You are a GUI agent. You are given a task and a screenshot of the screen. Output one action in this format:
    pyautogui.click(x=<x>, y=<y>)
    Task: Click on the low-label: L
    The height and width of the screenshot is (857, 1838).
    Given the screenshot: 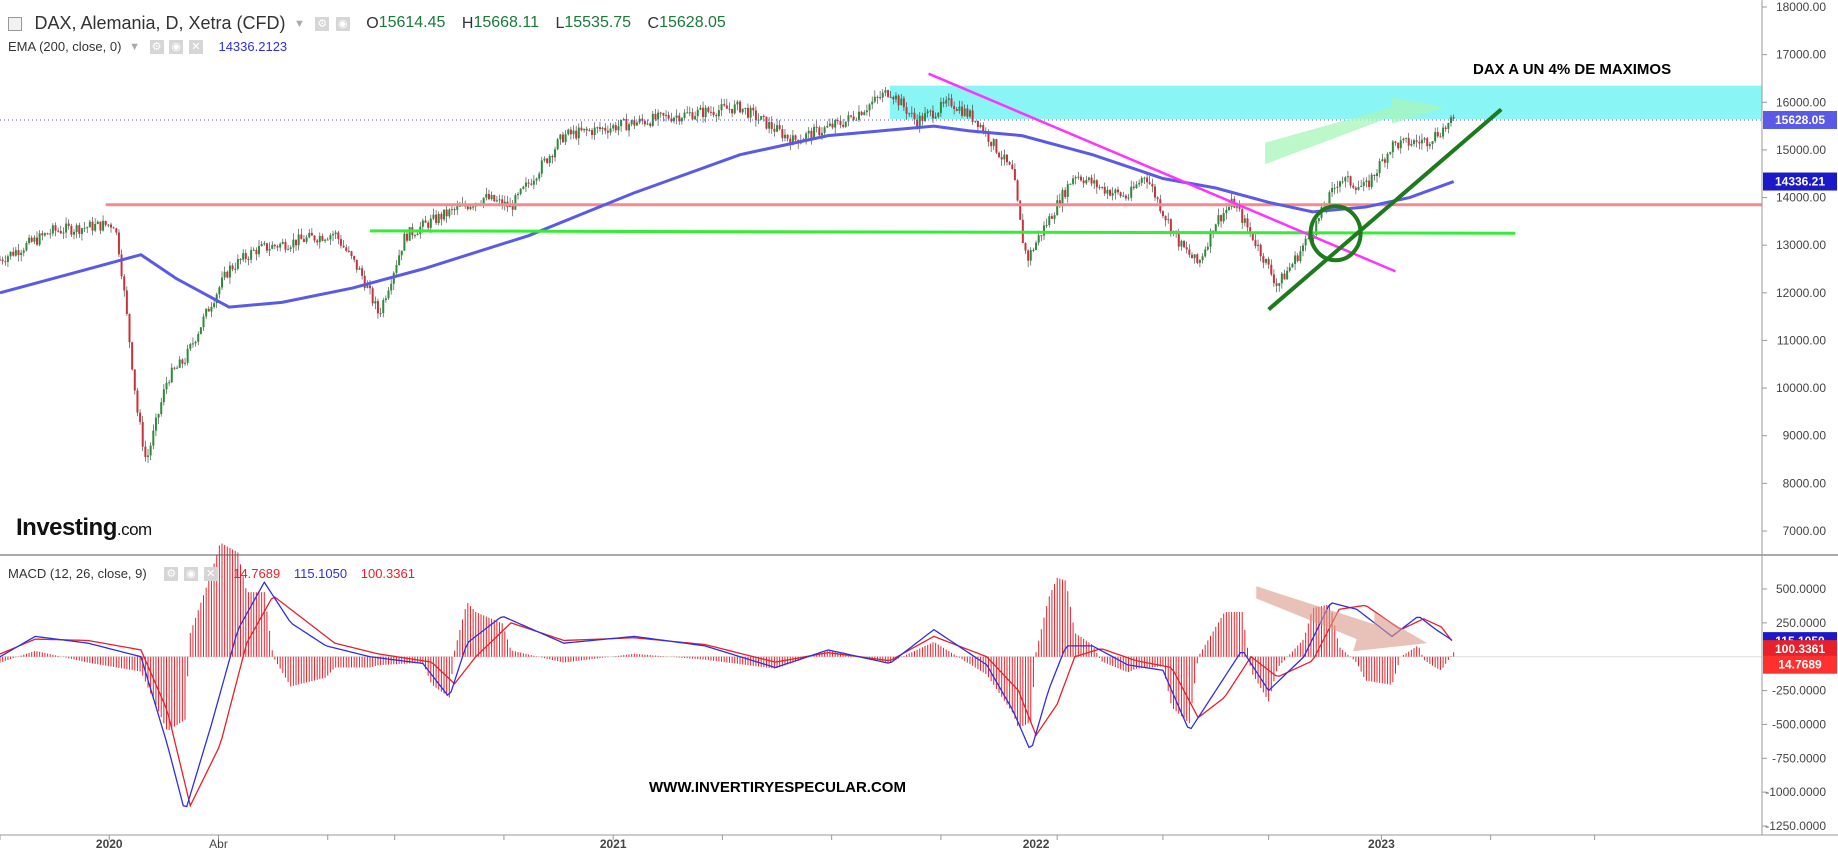 What is the action you would take?
    pyautogui.click(x=560, y=23)
    